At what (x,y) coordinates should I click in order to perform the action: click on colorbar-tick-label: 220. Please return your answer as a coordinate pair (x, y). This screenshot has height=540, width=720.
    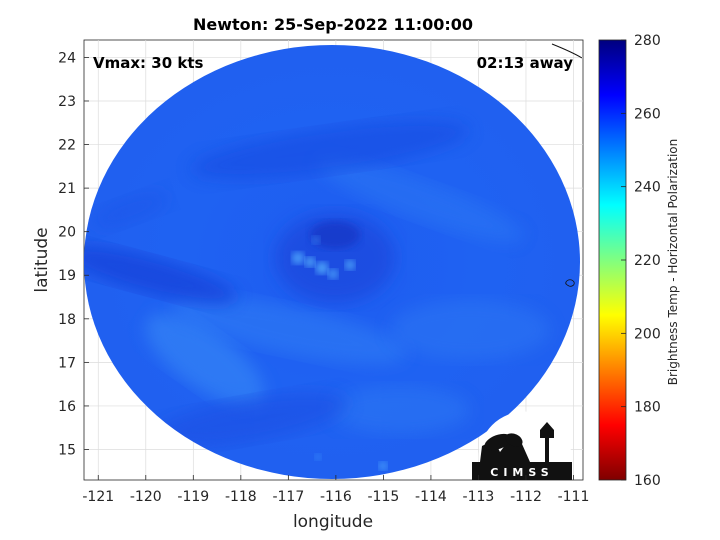
    Looking at the image, I should click on (647, 261).